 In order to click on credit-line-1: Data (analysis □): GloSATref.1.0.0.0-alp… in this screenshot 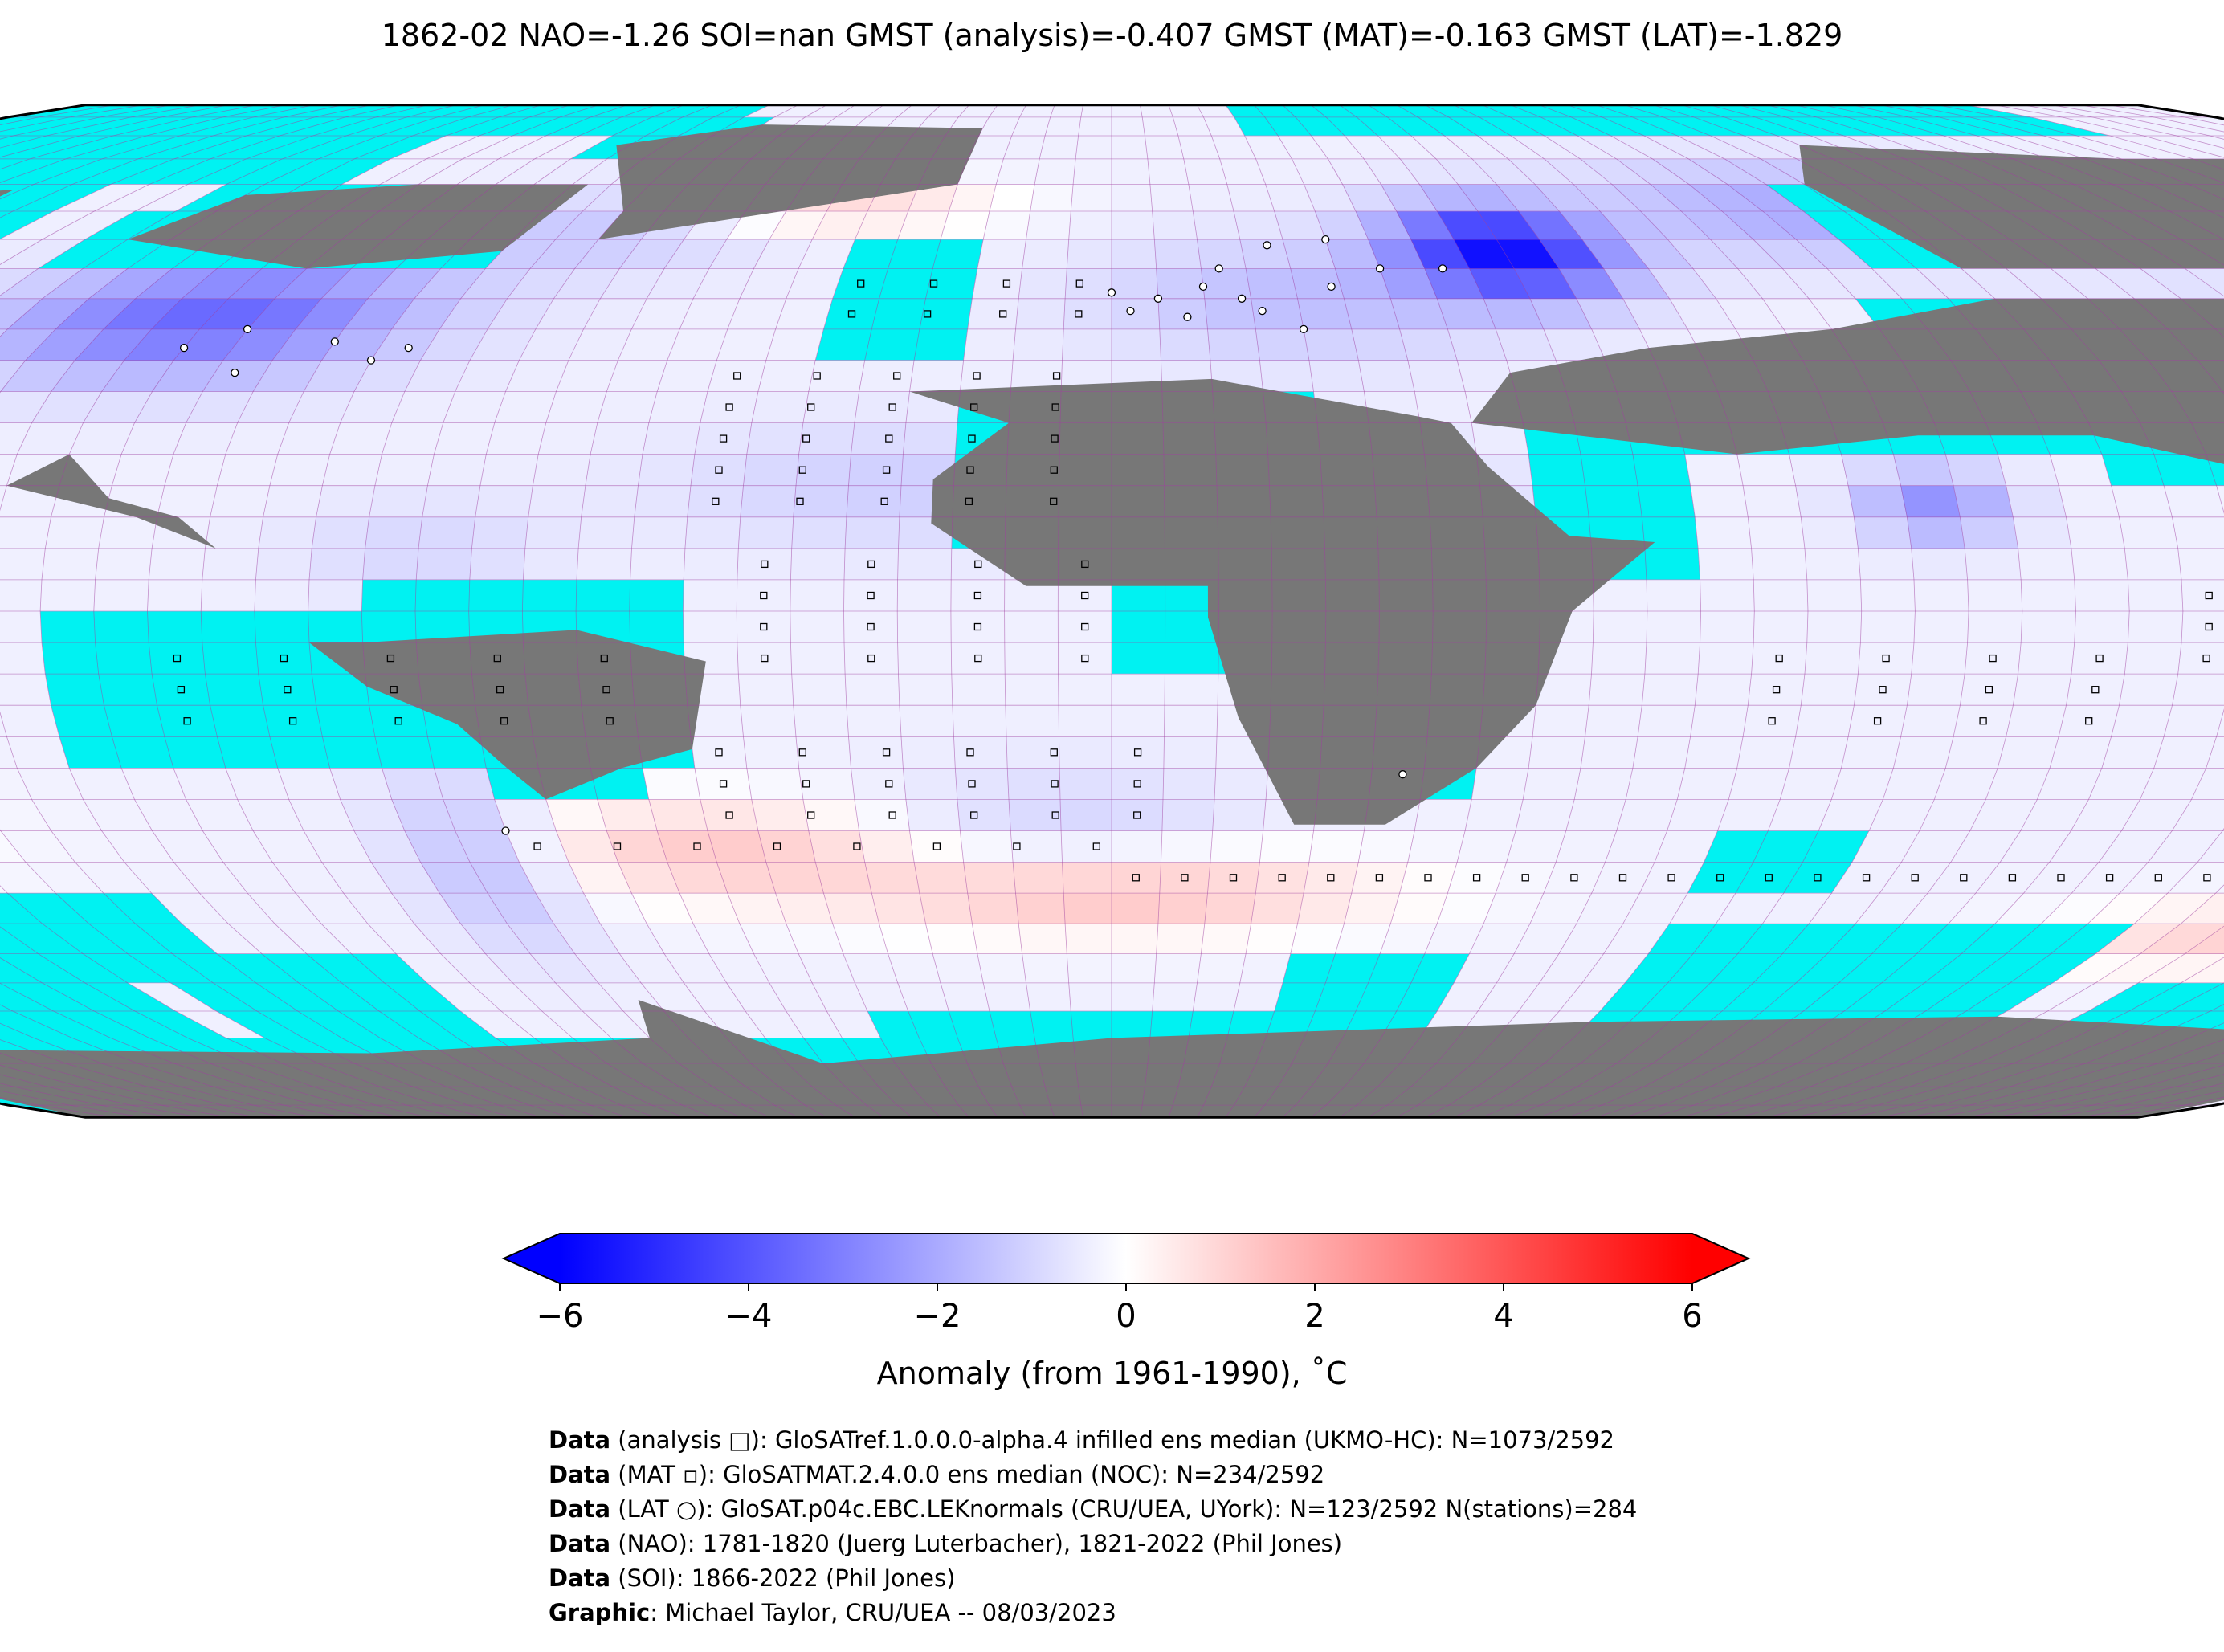, I will do `click(1082, 1440)`.